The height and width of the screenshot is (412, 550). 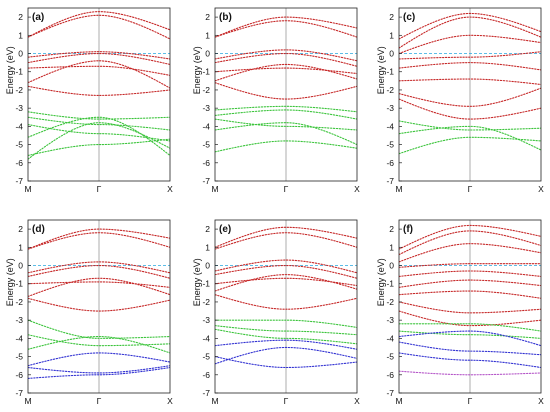 I want to click on panel-c: 2 1 0 -1 -2 -3 -4 -5 -6 -7M Γ X Energy (eV) (c), so click(x=460, y=100).